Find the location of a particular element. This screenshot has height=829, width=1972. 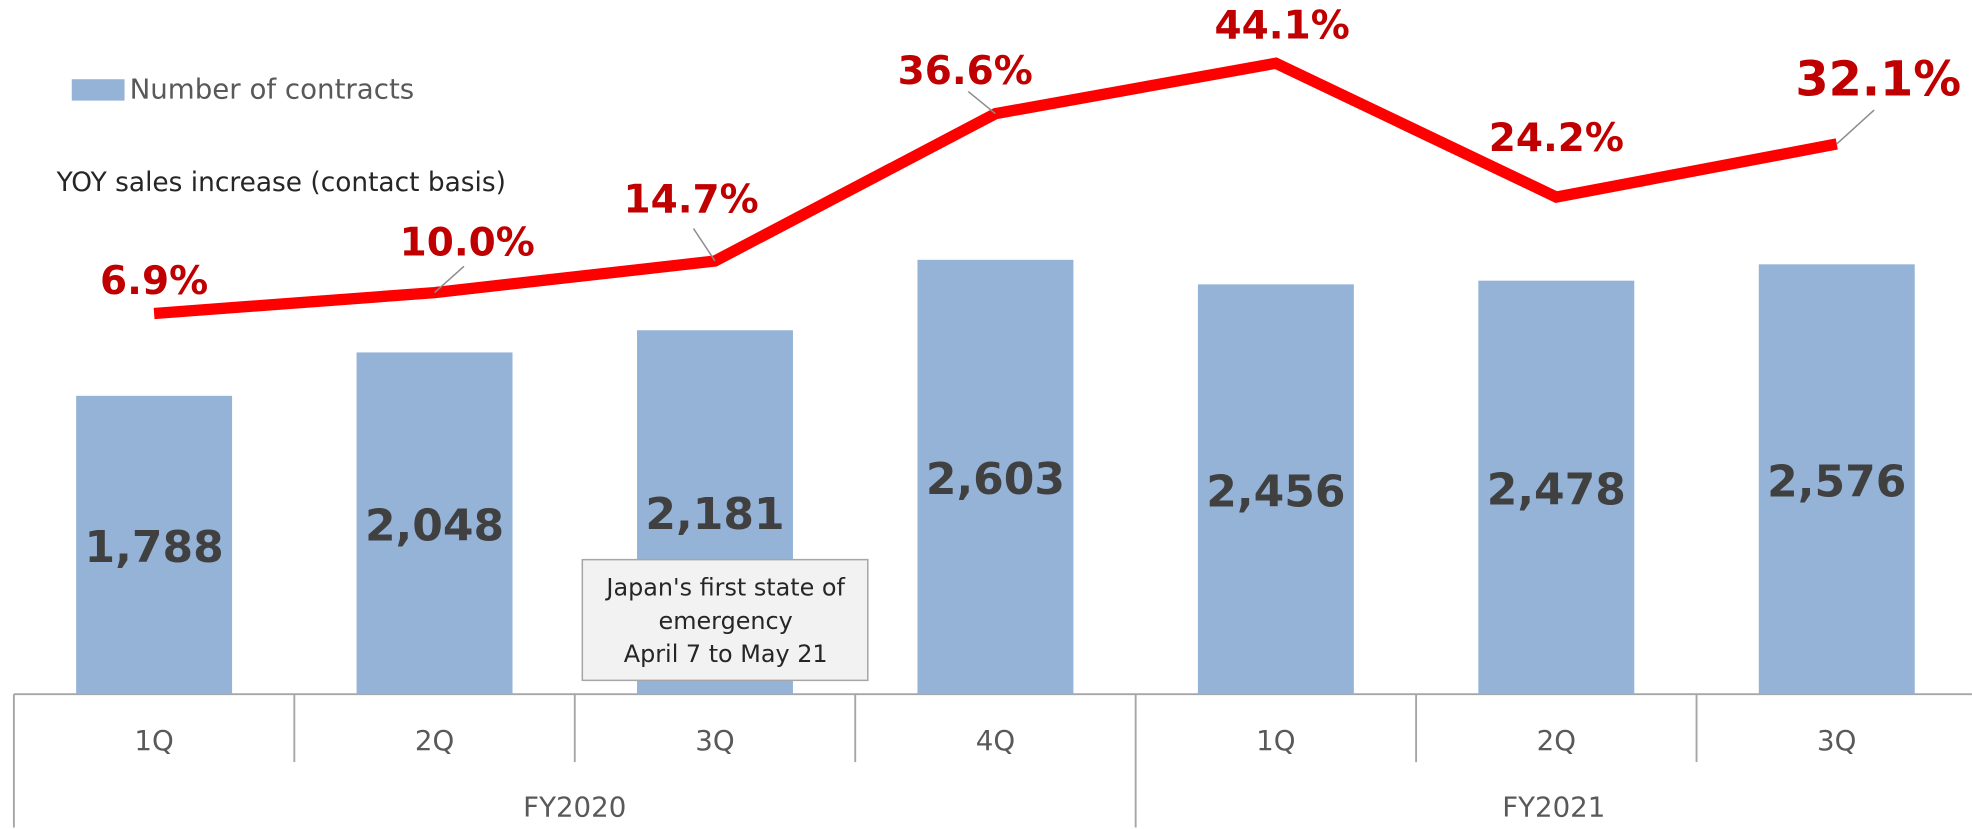

annotation-text: Japan's first state of is located at coordinates (724, 588).